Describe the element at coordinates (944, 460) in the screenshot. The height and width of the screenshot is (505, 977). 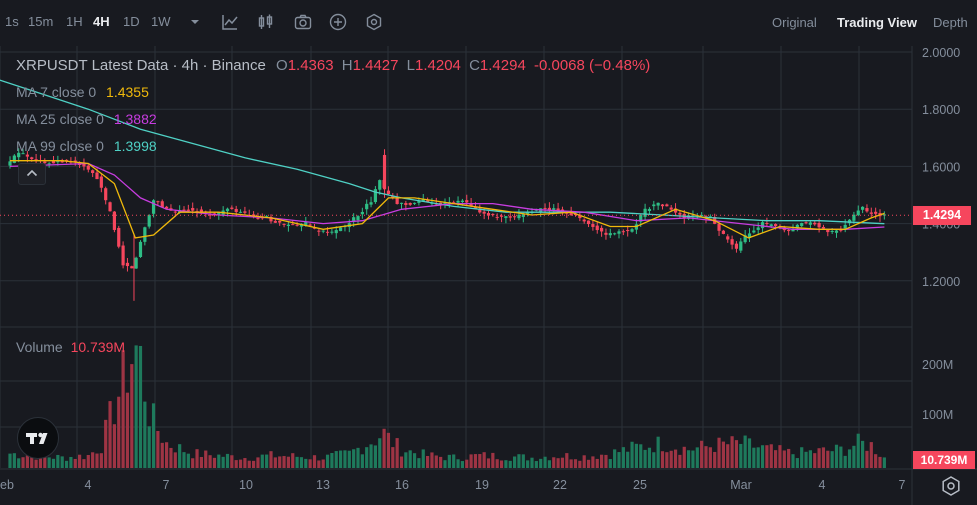
I see `current-volume-tag: 10.739M` at that location.